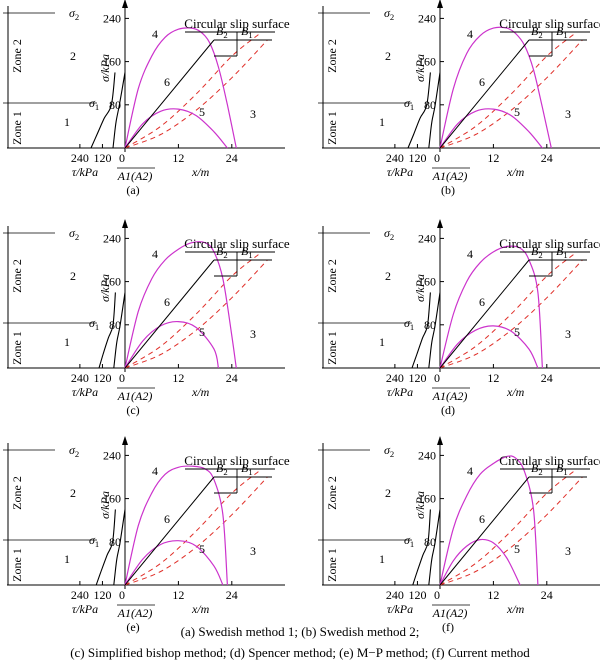 The width and height of the screenshot is (600, 665). Describe the element at coordinates (132, 627) in the screenshot. I see `panel-label: (e)` at that location.